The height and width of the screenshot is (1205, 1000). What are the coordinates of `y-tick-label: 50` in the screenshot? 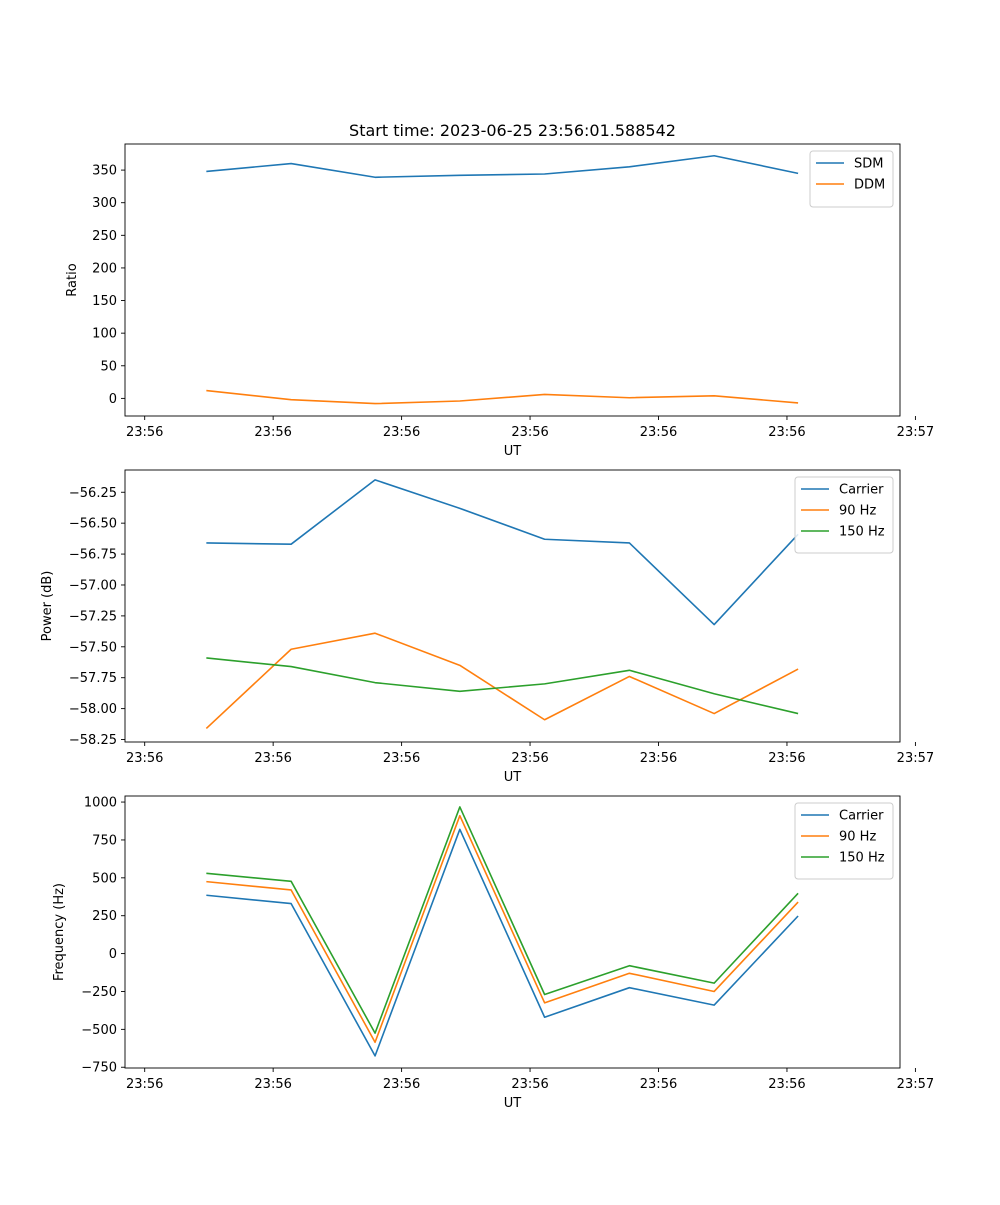 It's located at (108, 366).